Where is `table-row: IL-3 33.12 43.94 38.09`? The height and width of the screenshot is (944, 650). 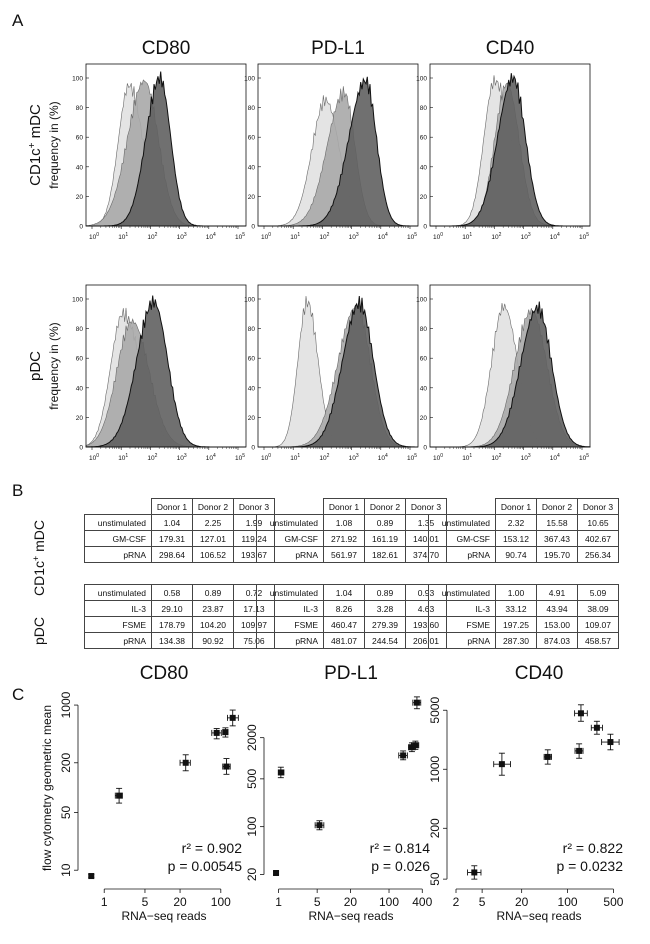
table-row: IL-3 33.12 43.94 38.09 is located at coordinates (523, 608).